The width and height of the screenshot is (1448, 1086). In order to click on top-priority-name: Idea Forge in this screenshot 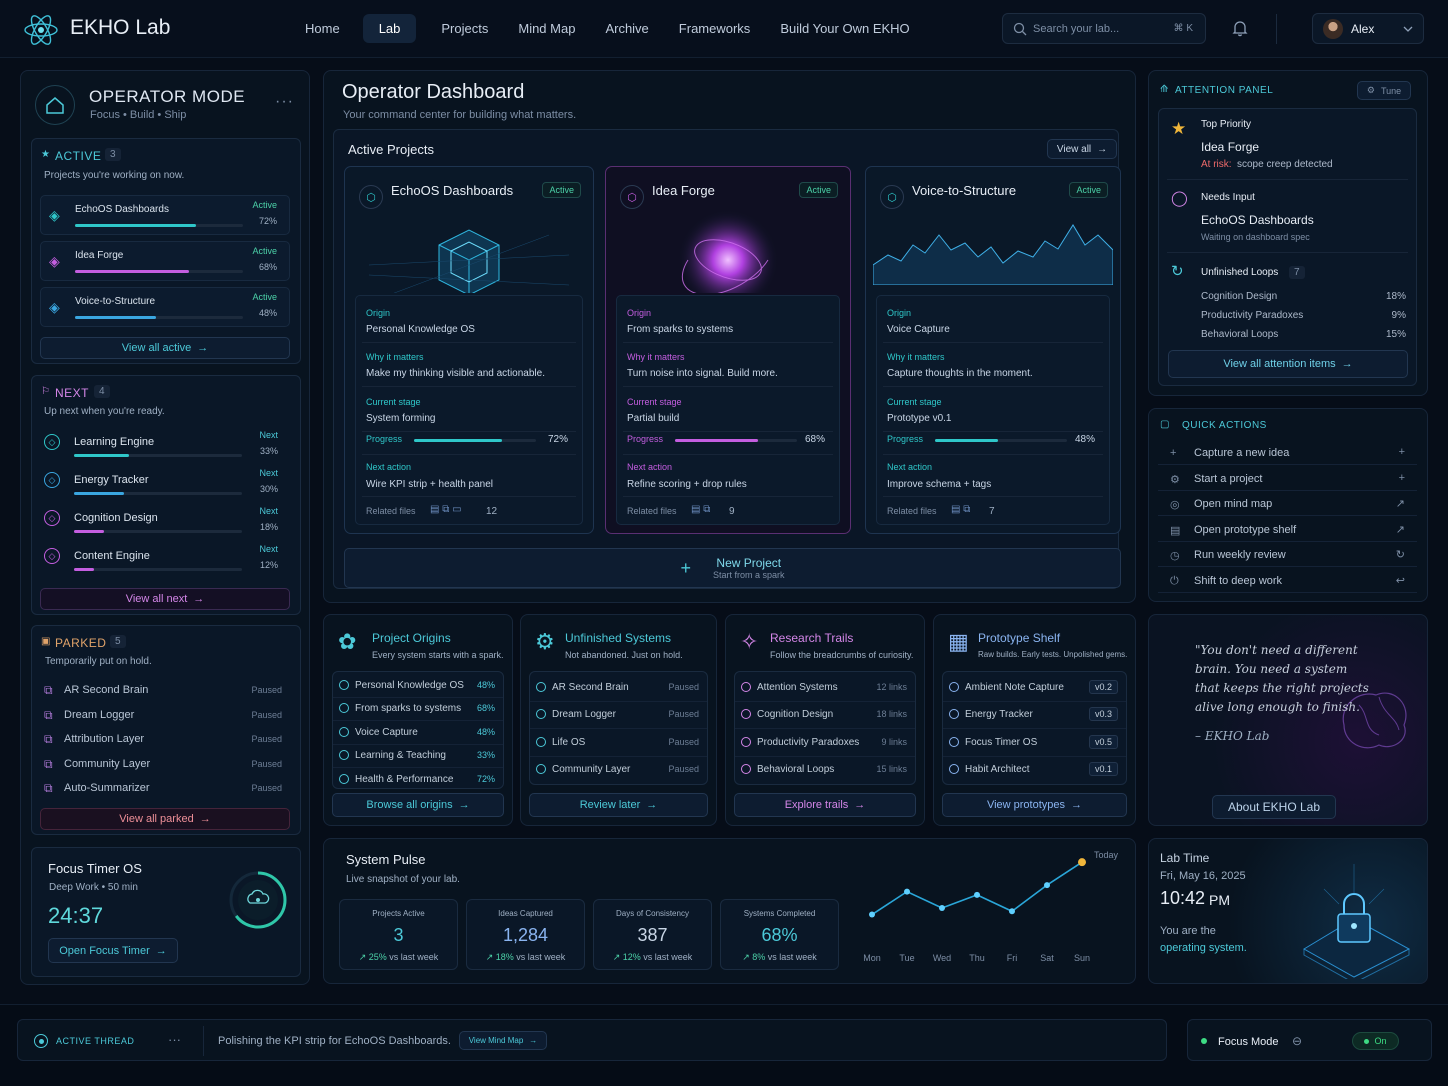, I will do `click(1230, 147)`.